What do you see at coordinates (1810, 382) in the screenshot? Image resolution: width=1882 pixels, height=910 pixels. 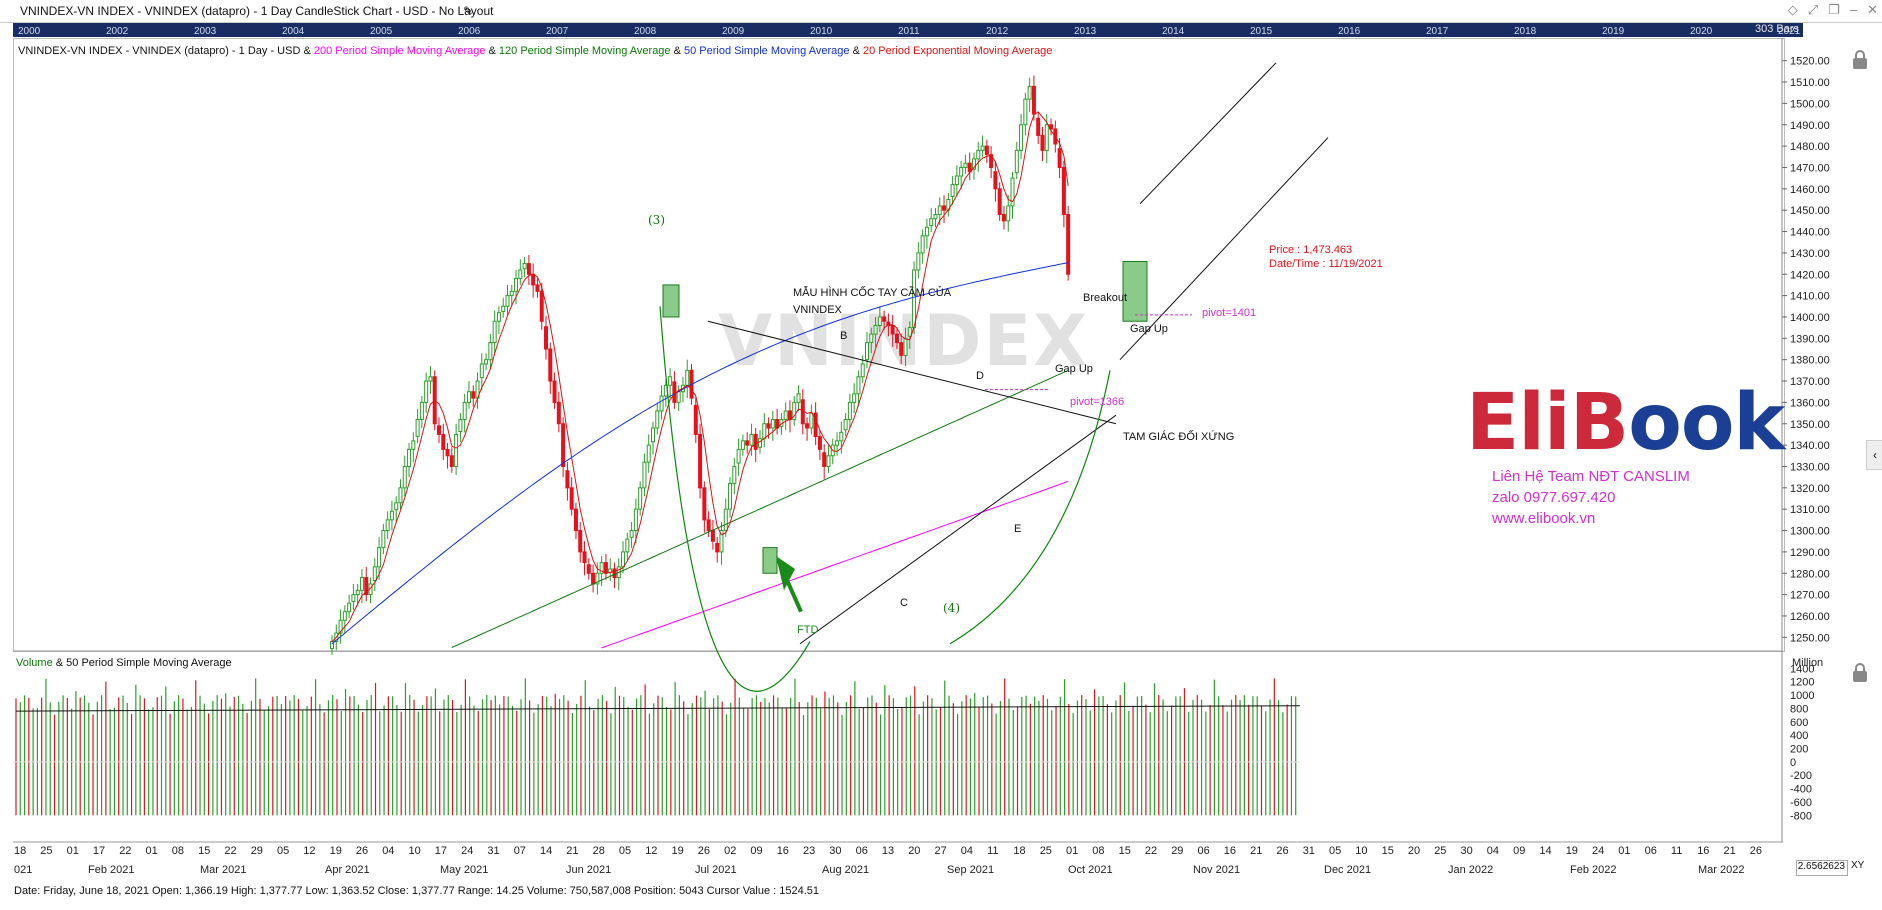 I see `y-tick-label: 1370.00` at bounding box center [1810, 382].